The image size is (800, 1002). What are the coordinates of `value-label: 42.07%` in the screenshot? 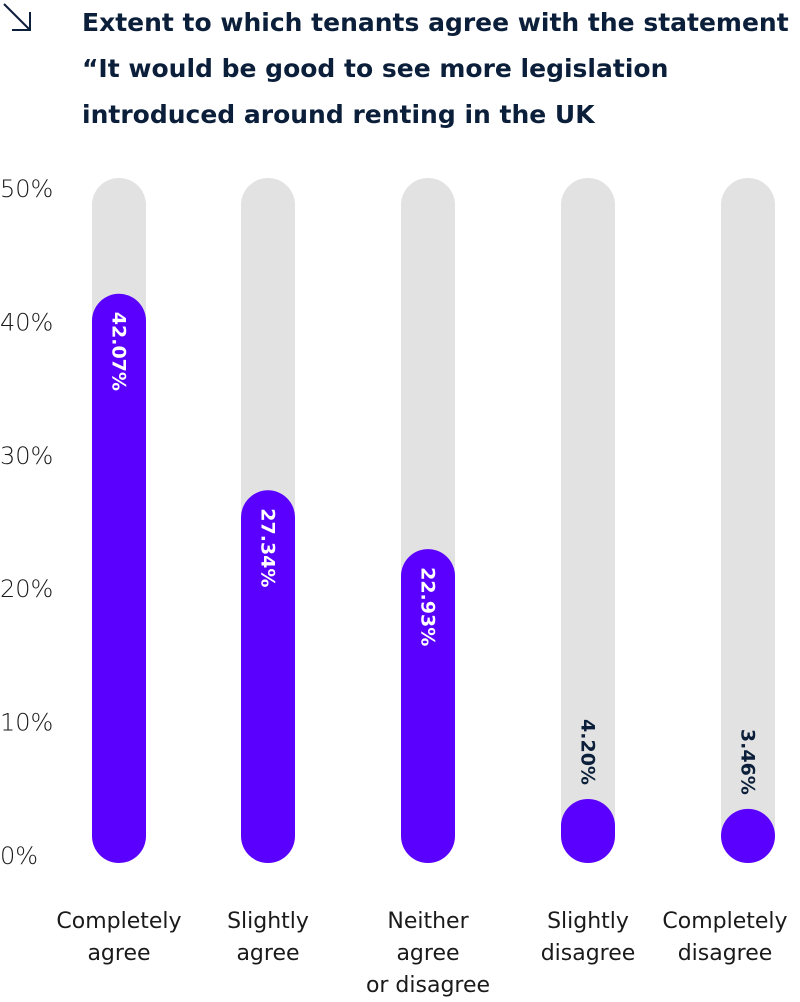 It's located at (118, 351).